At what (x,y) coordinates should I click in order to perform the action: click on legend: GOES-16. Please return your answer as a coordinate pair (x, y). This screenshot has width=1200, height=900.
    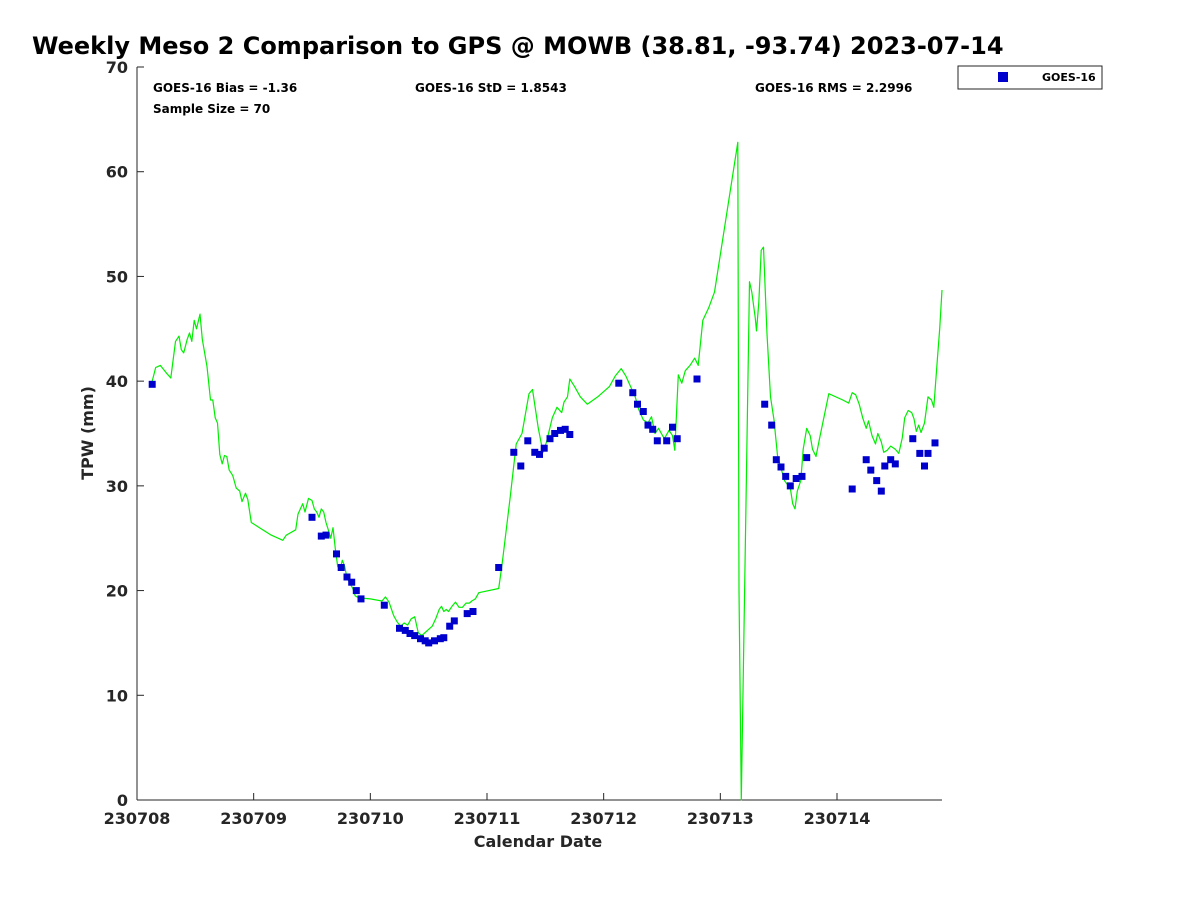
    Looking at the image, I should click on (1030, 77).